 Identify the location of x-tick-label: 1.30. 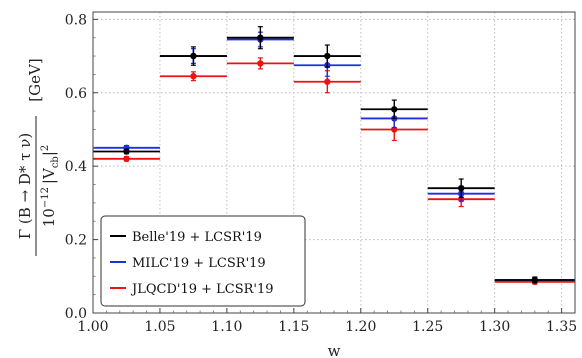
(494, 327).